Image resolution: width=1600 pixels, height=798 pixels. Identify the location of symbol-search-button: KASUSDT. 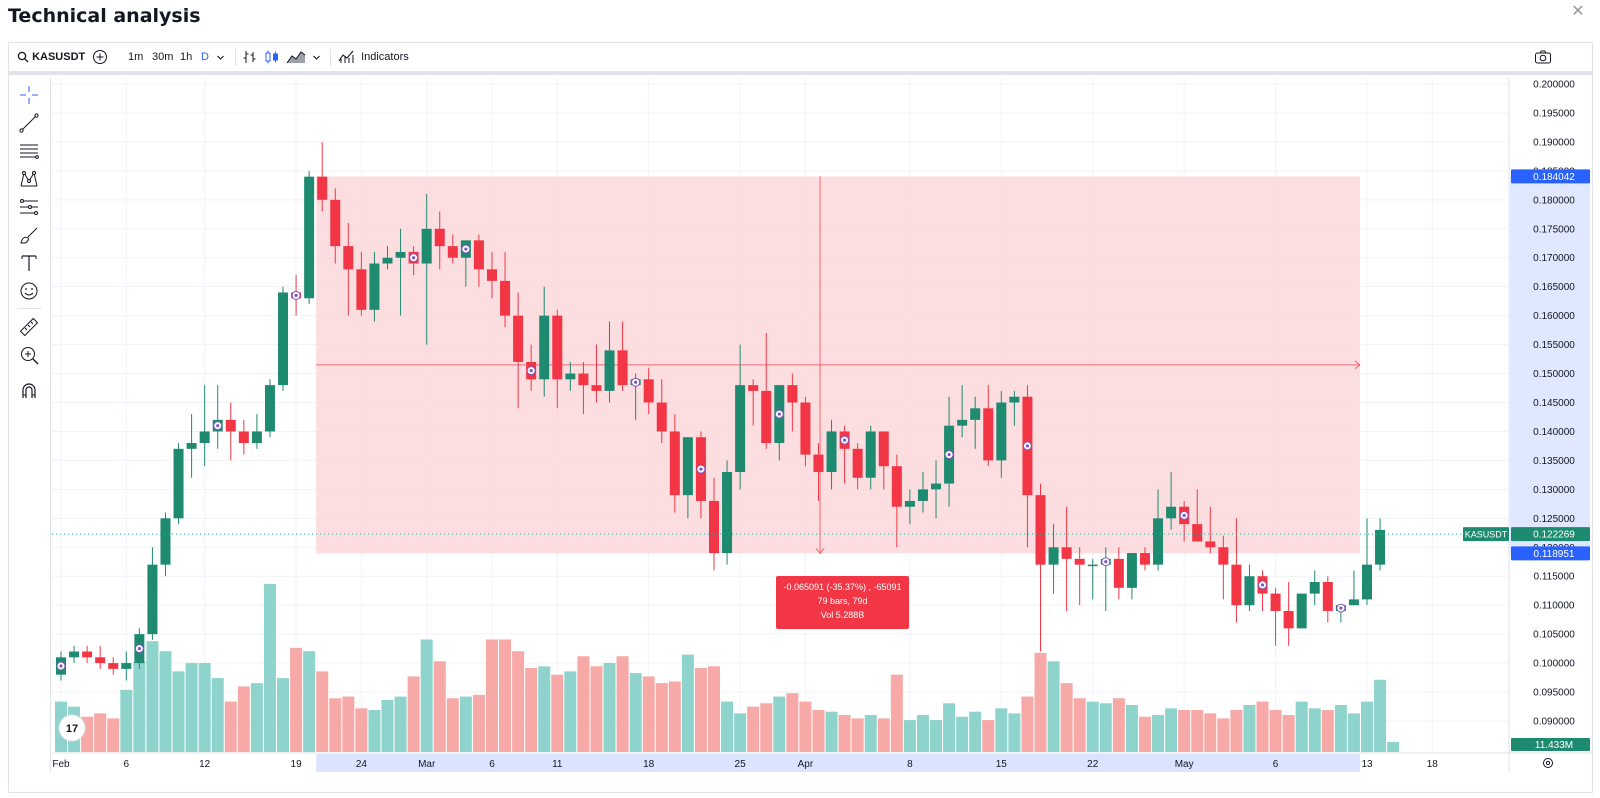
(51, 57).